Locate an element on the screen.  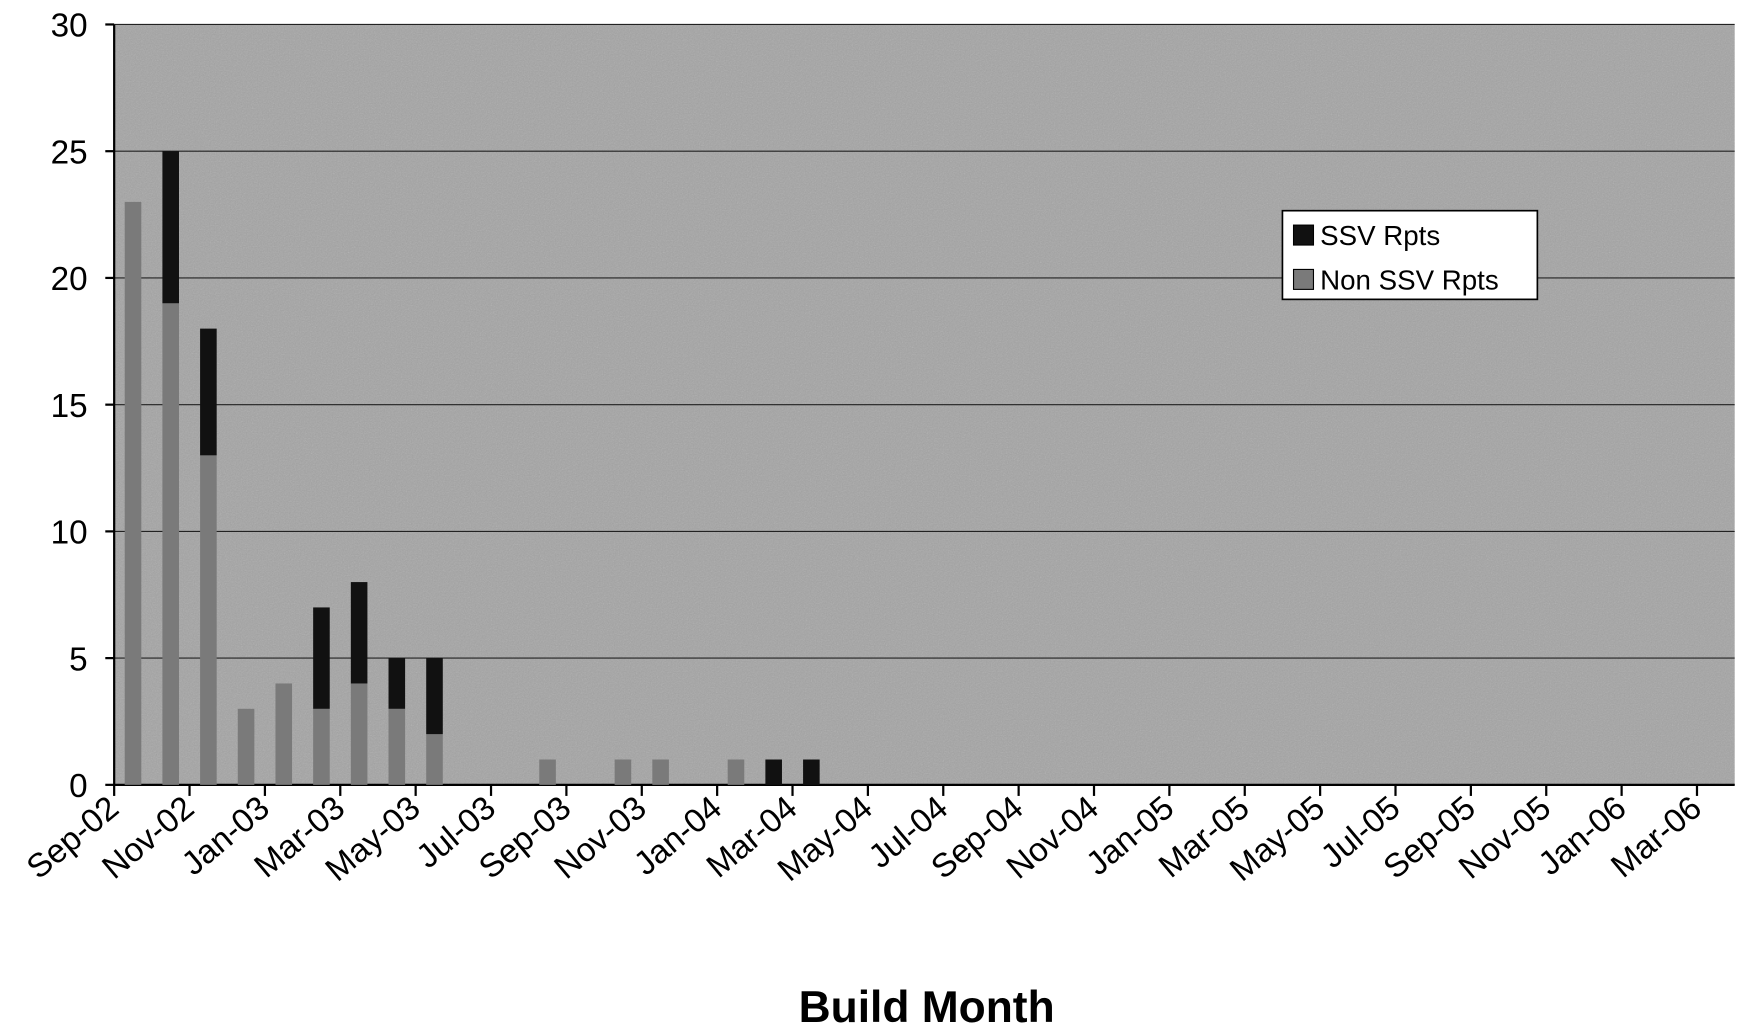
y-tick-label: 15 is located at coordinates (69, 406).